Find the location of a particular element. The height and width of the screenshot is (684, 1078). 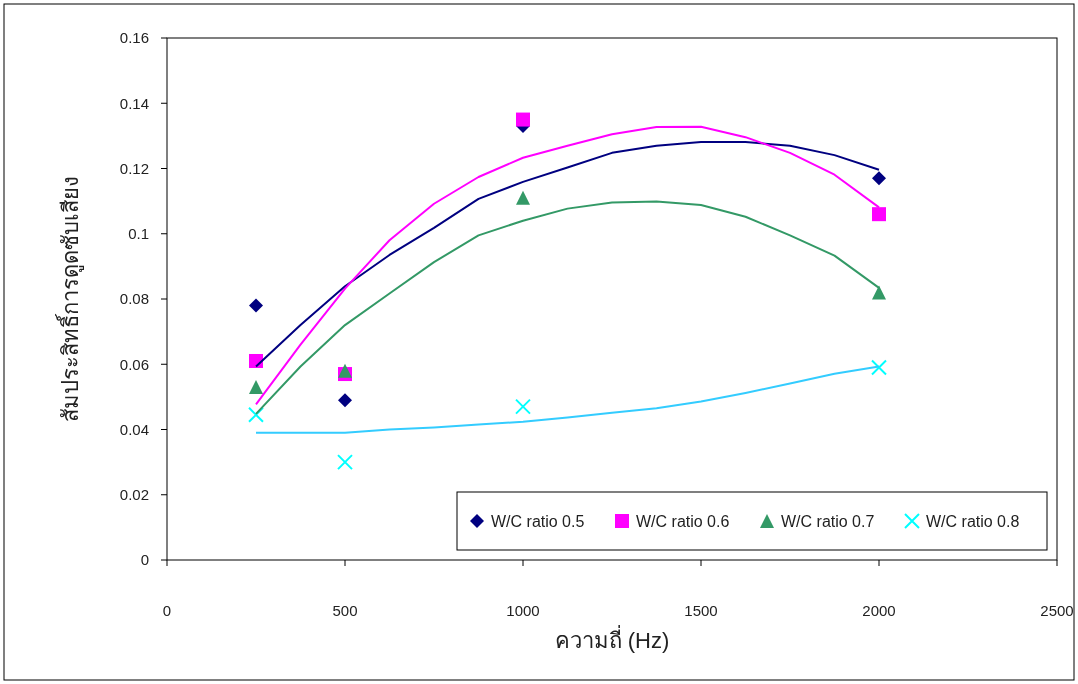

y-tick-label: 0.08 is located at coordinates (134, 299).